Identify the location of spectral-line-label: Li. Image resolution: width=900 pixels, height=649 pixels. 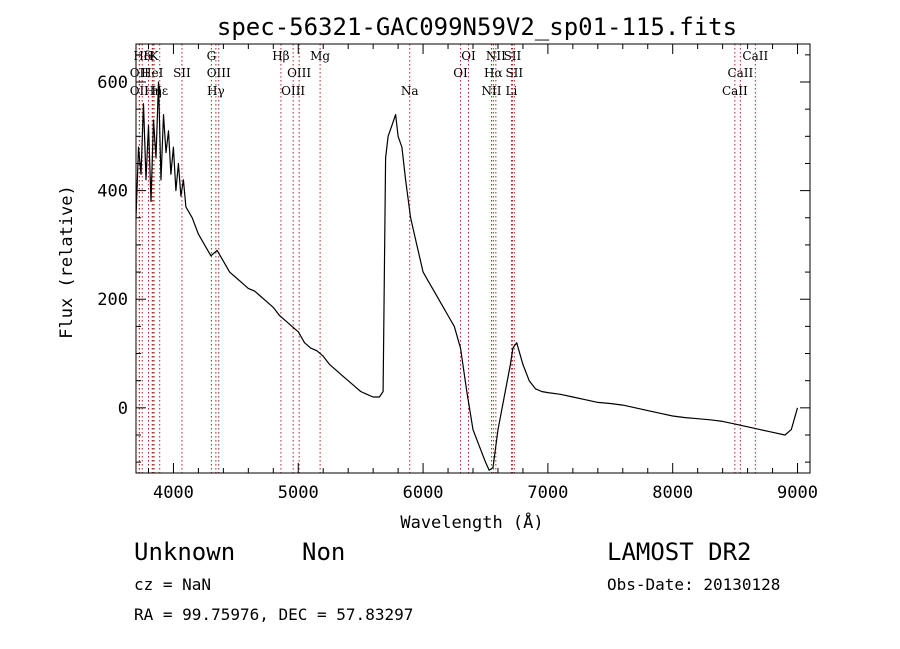
(512, 91).